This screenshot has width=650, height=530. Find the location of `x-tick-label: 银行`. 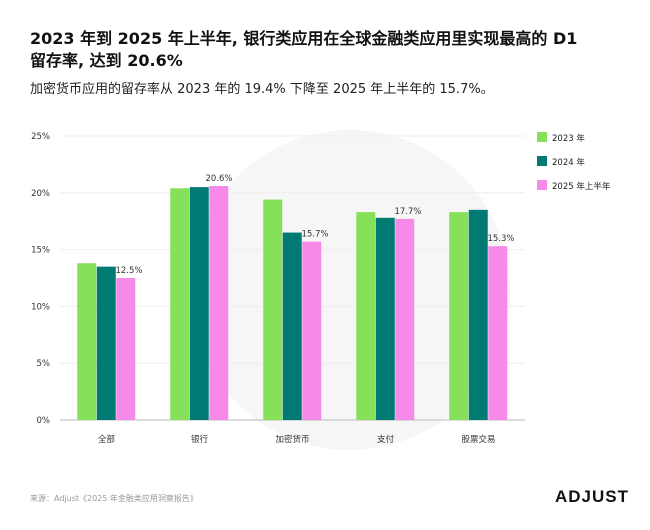

x-tick-label: 银行 is located at coordinates (200, 439).